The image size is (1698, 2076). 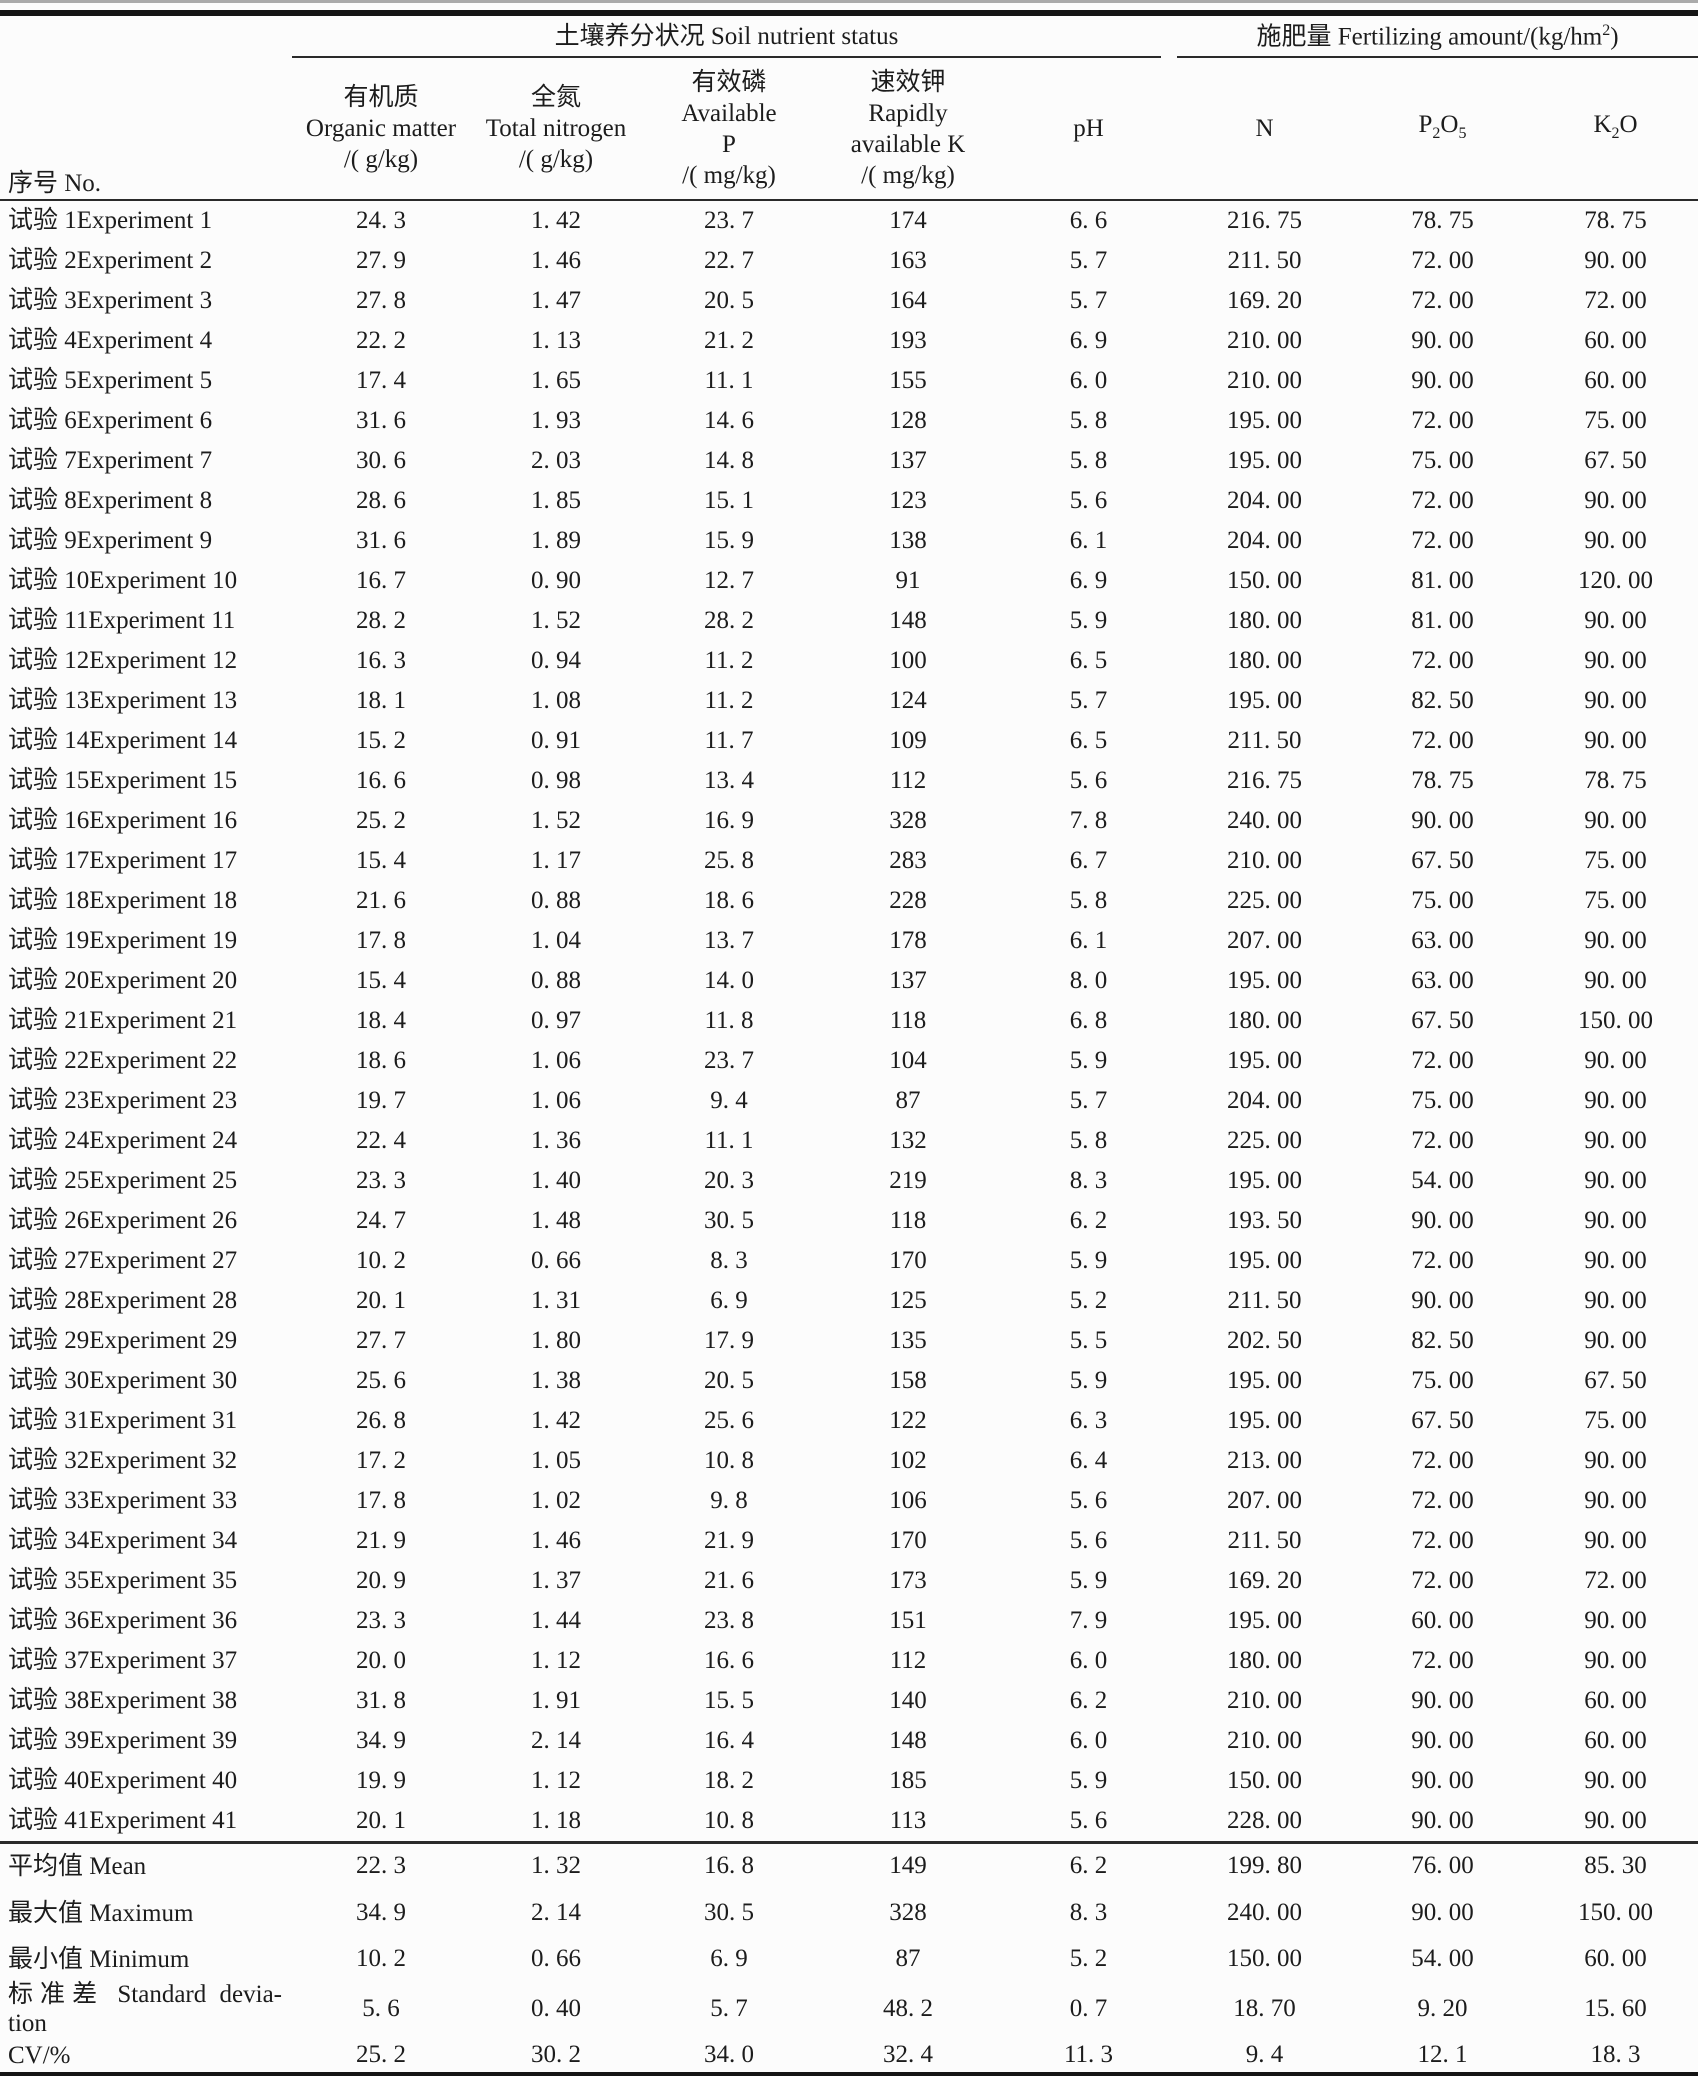 I want to click on row-label: 试验 17Experiment 17, so click(x=123, y=861).